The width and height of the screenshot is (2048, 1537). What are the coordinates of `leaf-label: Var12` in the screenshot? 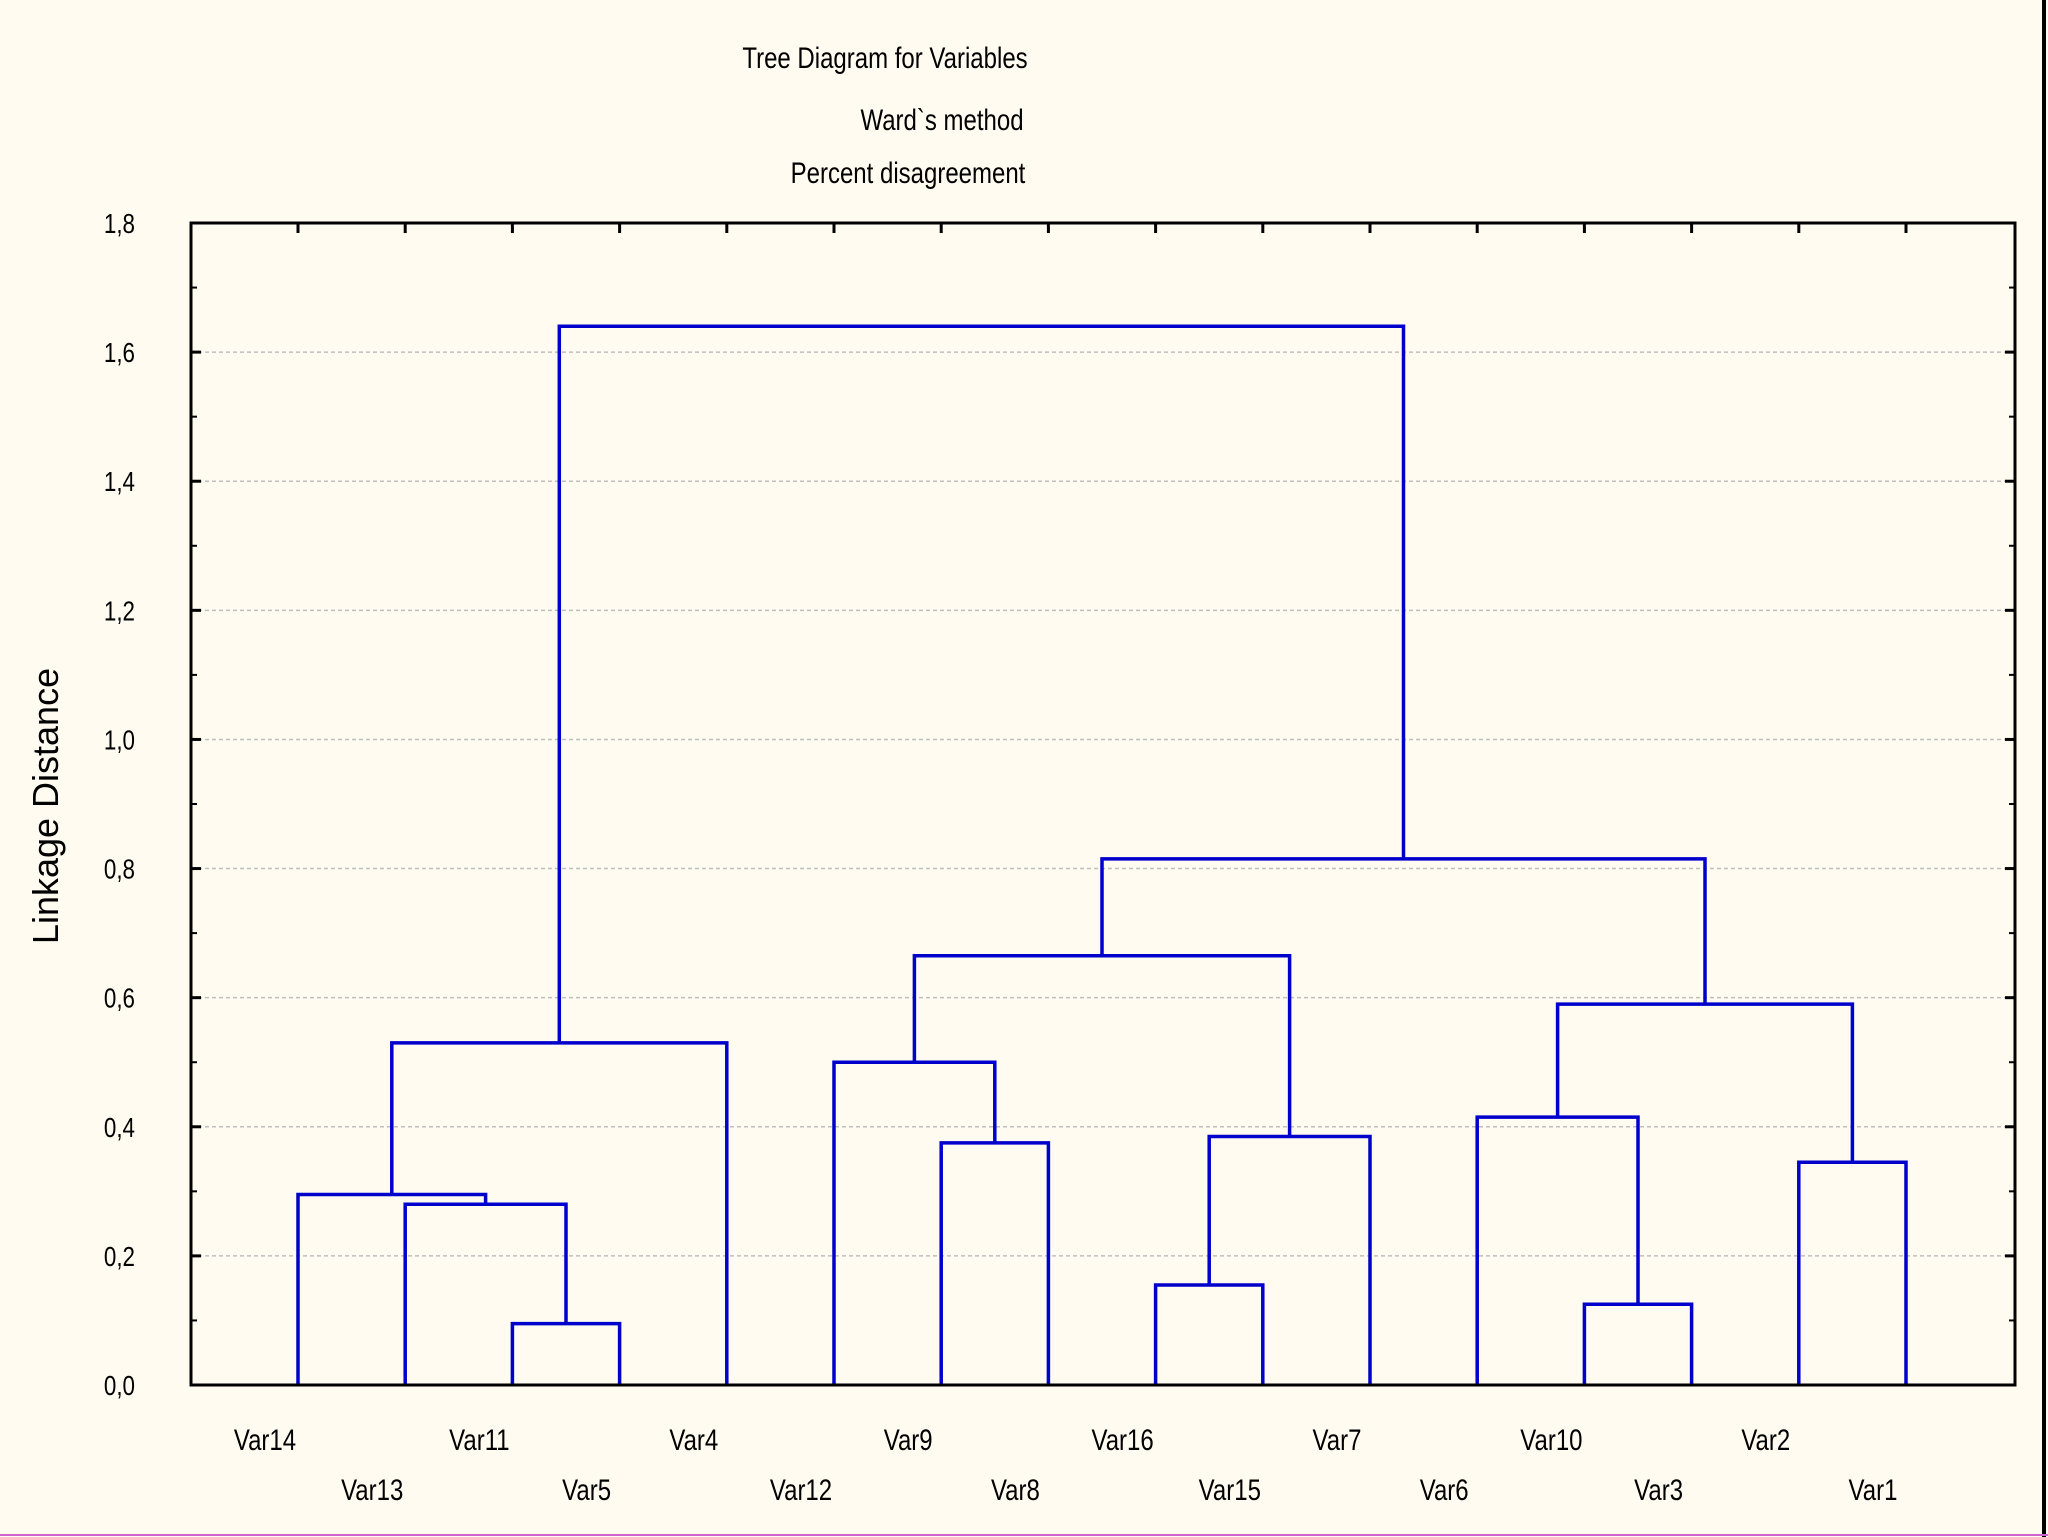 It's located at (801, 1489).